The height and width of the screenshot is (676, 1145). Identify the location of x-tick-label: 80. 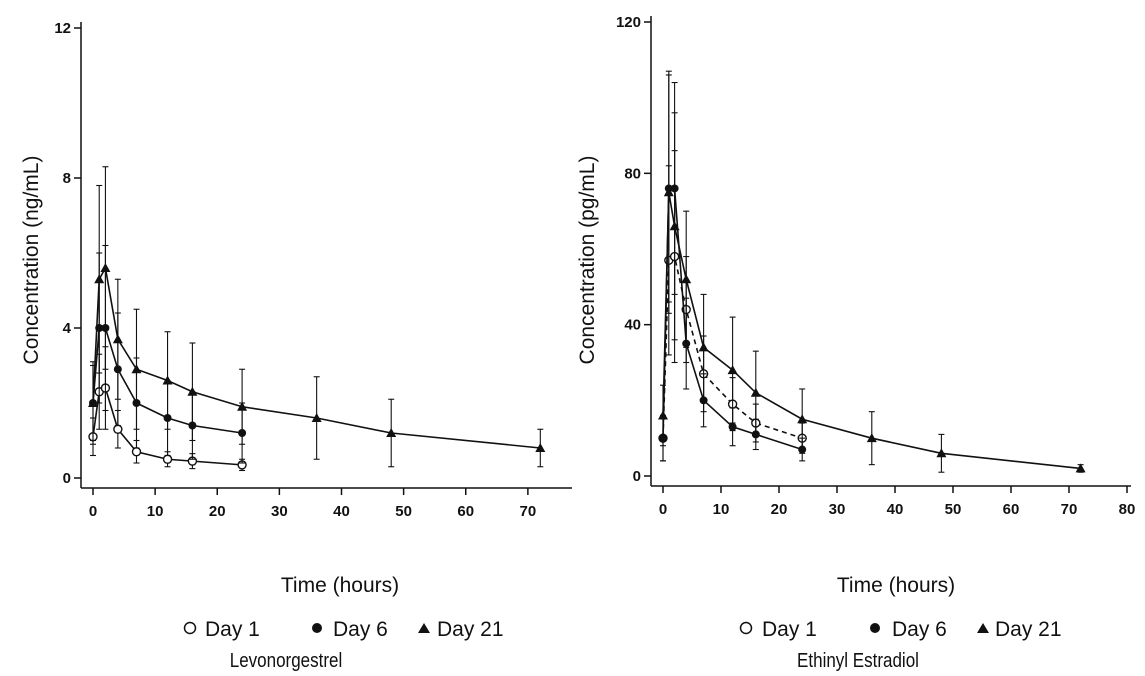
(1127, 509).